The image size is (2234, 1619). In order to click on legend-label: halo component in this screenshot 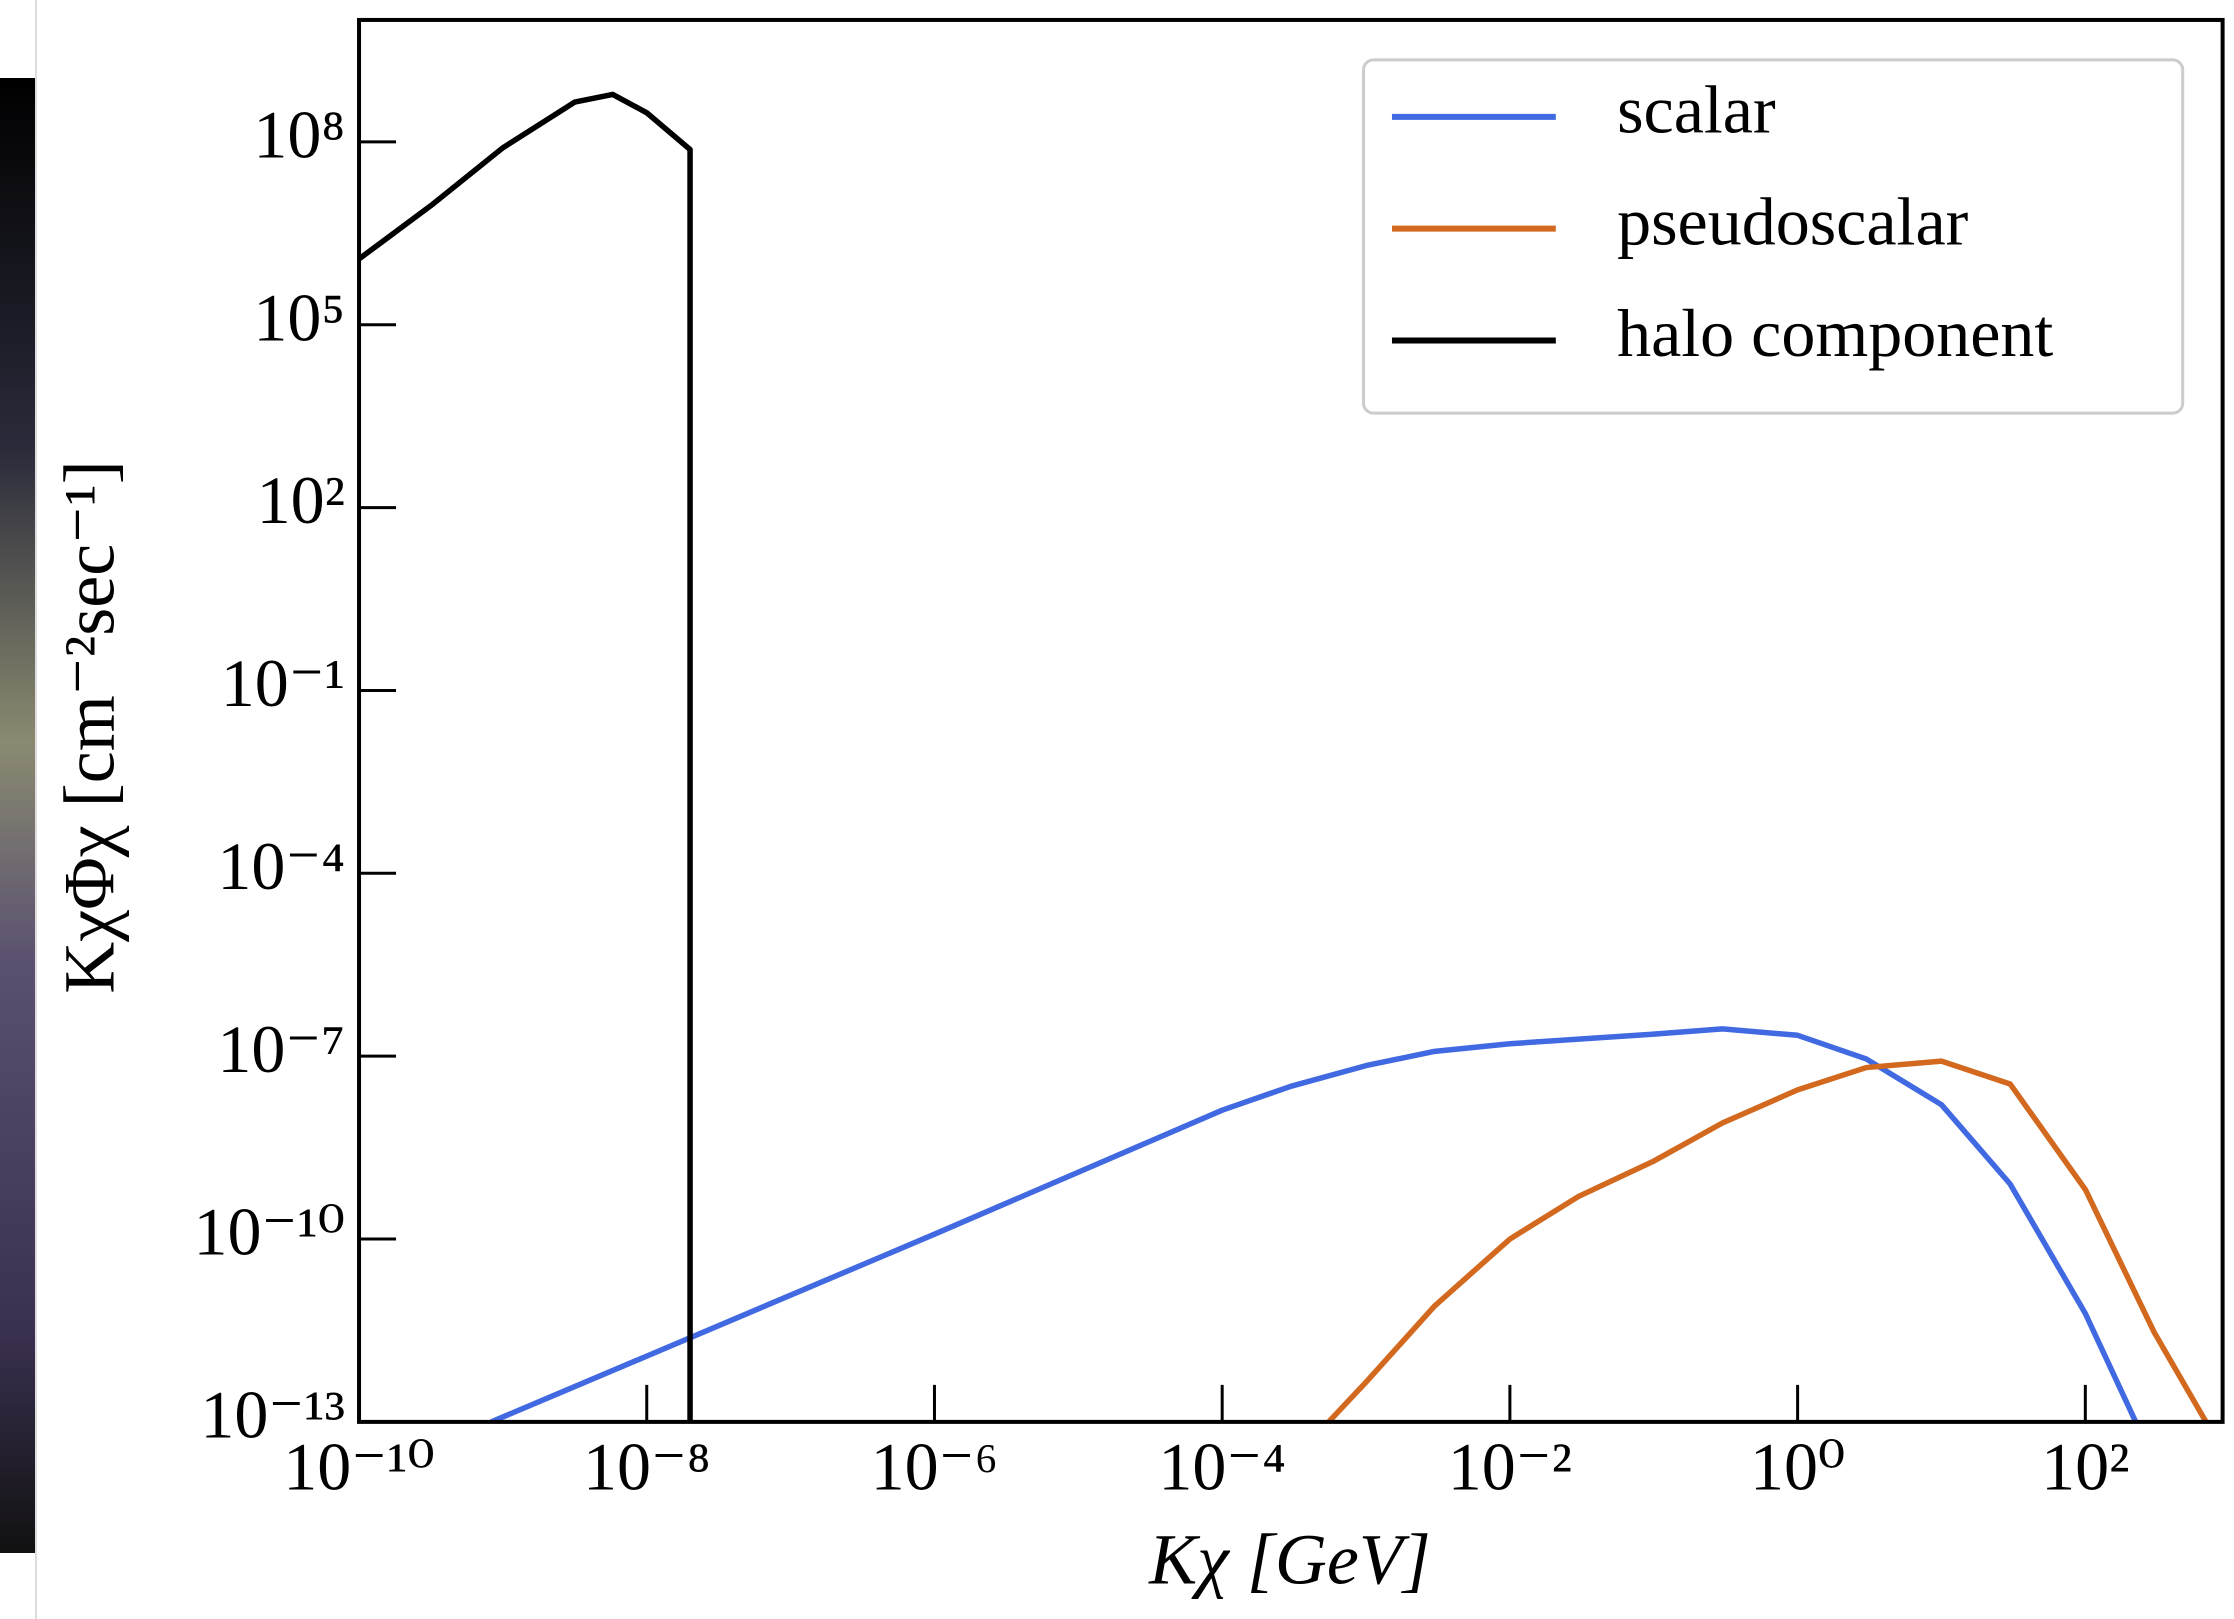, I will do `click(1835, 333)`.